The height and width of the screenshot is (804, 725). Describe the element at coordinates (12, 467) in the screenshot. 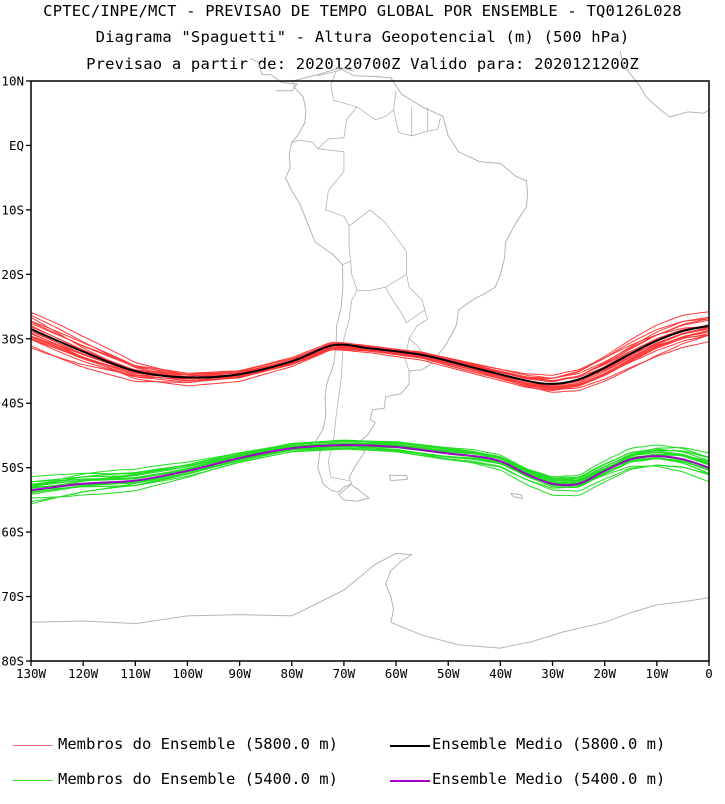

I see `lat-tick-label: 50S` at that location.